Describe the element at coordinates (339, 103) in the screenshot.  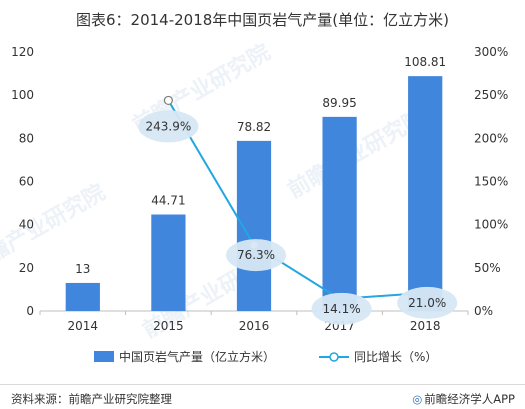
I see `bar-value-label: 89.95` at that location.